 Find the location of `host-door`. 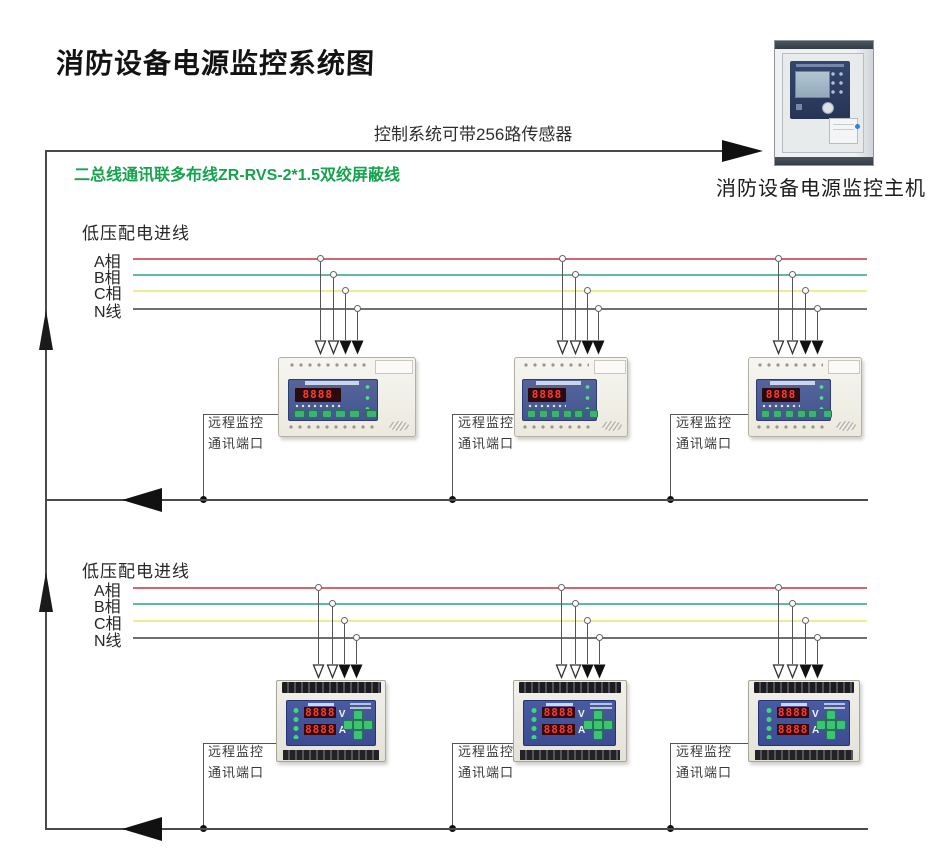

host-door is located at coordinates (823, 103).